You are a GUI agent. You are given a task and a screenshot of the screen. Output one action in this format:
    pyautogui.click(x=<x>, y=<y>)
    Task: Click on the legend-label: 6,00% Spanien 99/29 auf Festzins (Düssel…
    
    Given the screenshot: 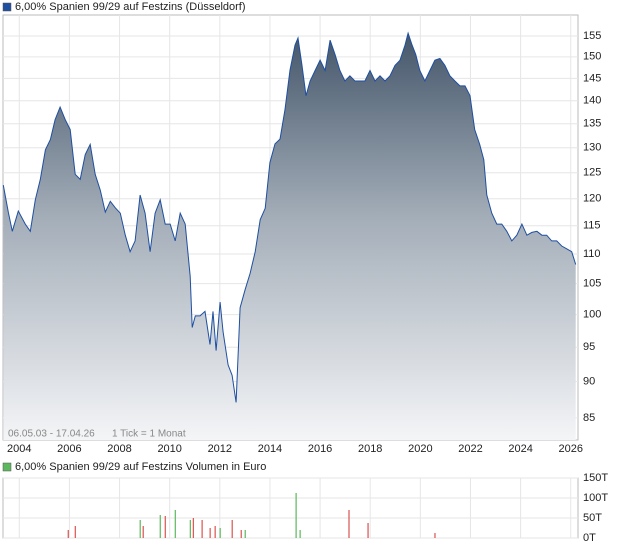 What is the action you would take?
    pyautogui.click(x=130, y=7)
    